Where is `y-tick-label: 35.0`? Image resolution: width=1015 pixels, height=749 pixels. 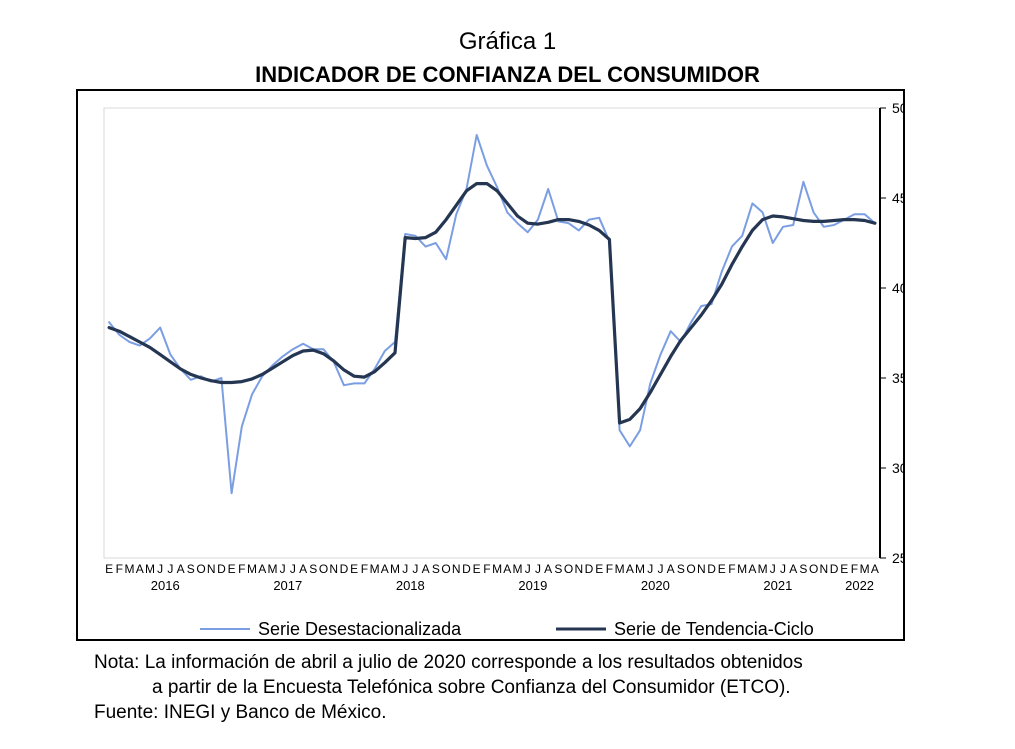 y-tick-label: 35.0 is located at coordinates (897, 378).